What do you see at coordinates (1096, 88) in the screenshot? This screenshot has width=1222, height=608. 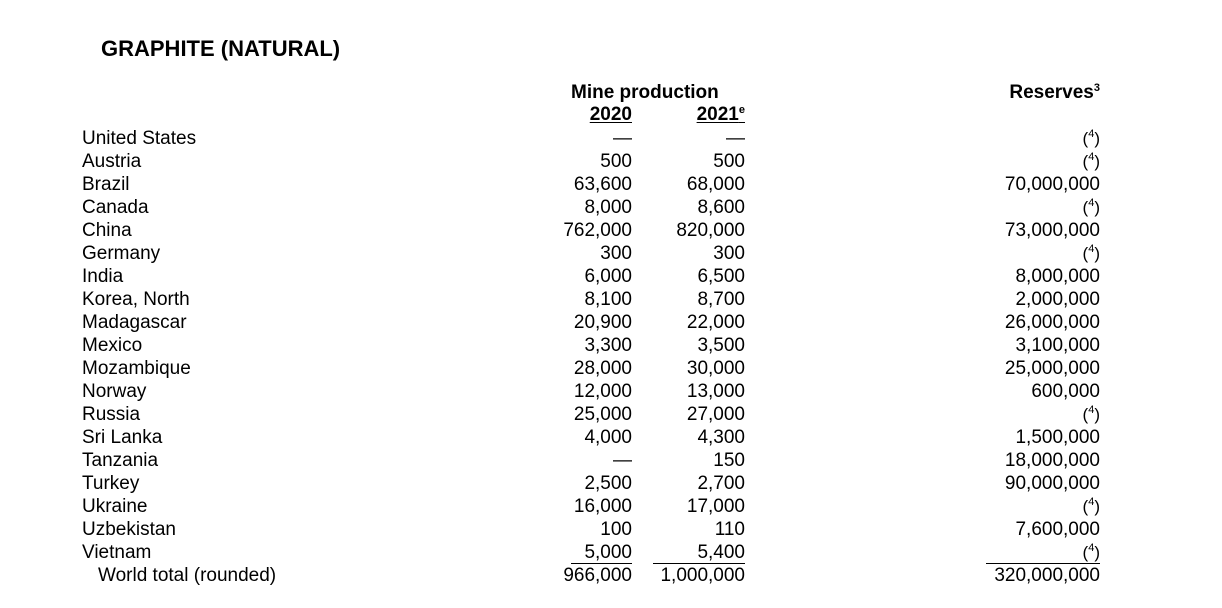 I see `reserves-footnote-superscript: 3` at bounding box center [1096, 88].